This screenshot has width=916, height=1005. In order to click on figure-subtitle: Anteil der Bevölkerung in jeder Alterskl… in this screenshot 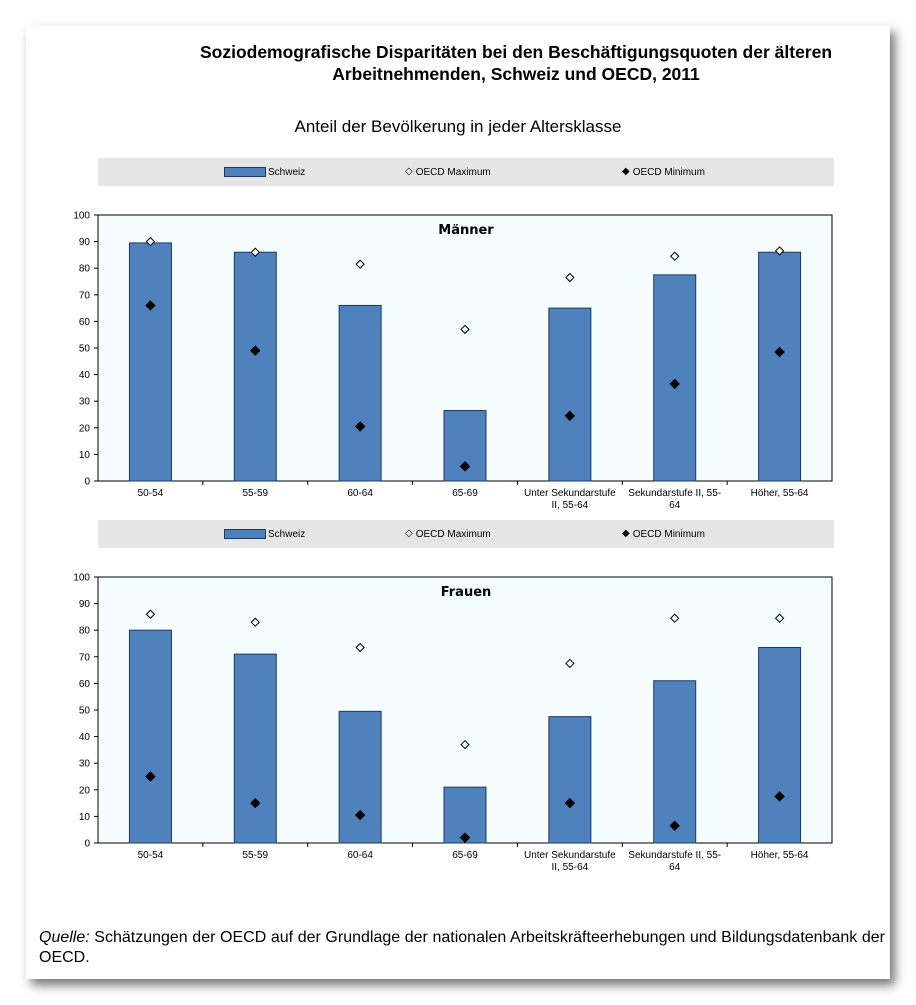, I will do `click(458, 126)`.